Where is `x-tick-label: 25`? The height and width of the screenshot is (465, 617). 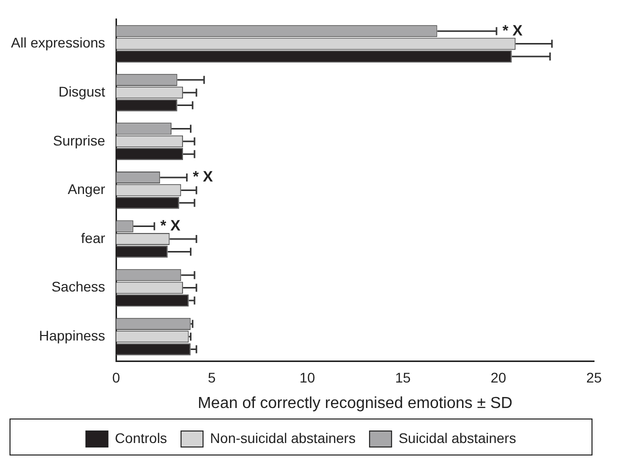
x-tick-label: 25 is located at coordinates (594, 377).